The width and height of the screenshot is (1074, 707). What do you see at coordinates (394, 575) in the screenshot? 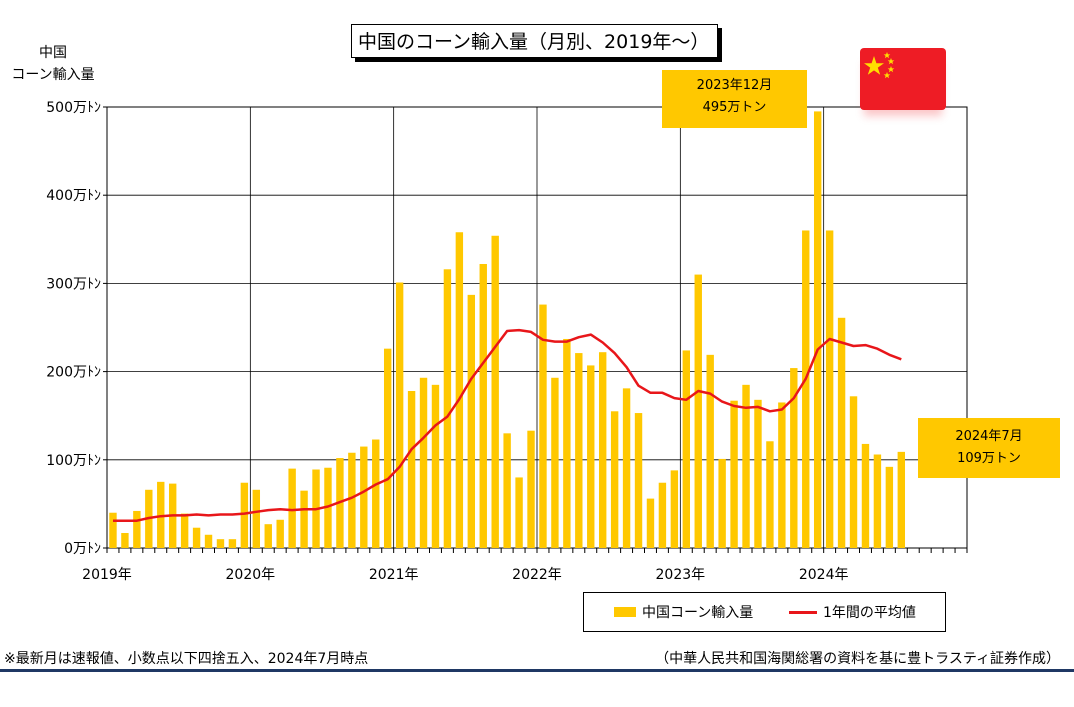
I see `x-tick-label: 2021年` at bounding box center [394, 575].